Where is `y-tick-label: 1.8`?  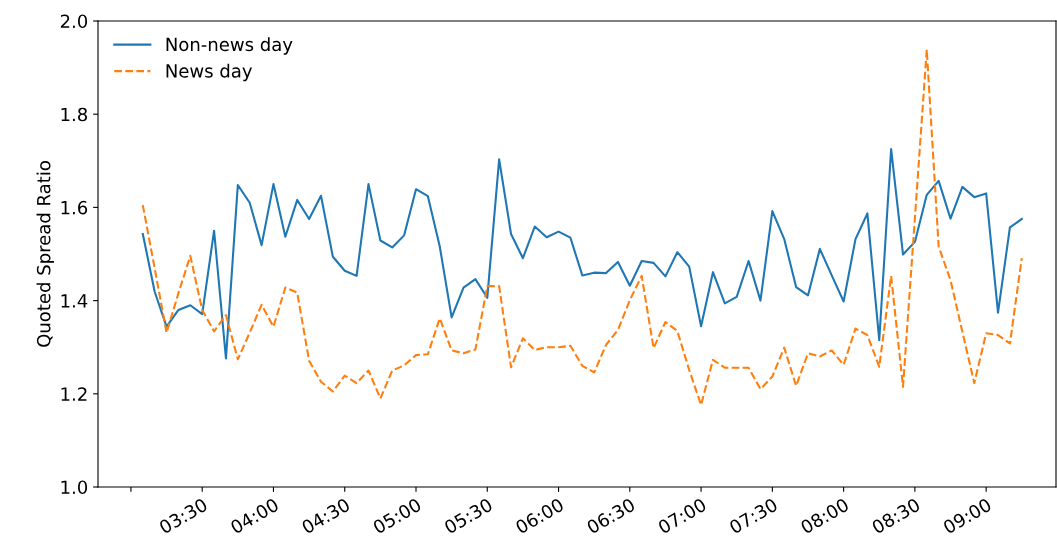 y-tick-label: 1.8 is located at coordinates (74, 114).